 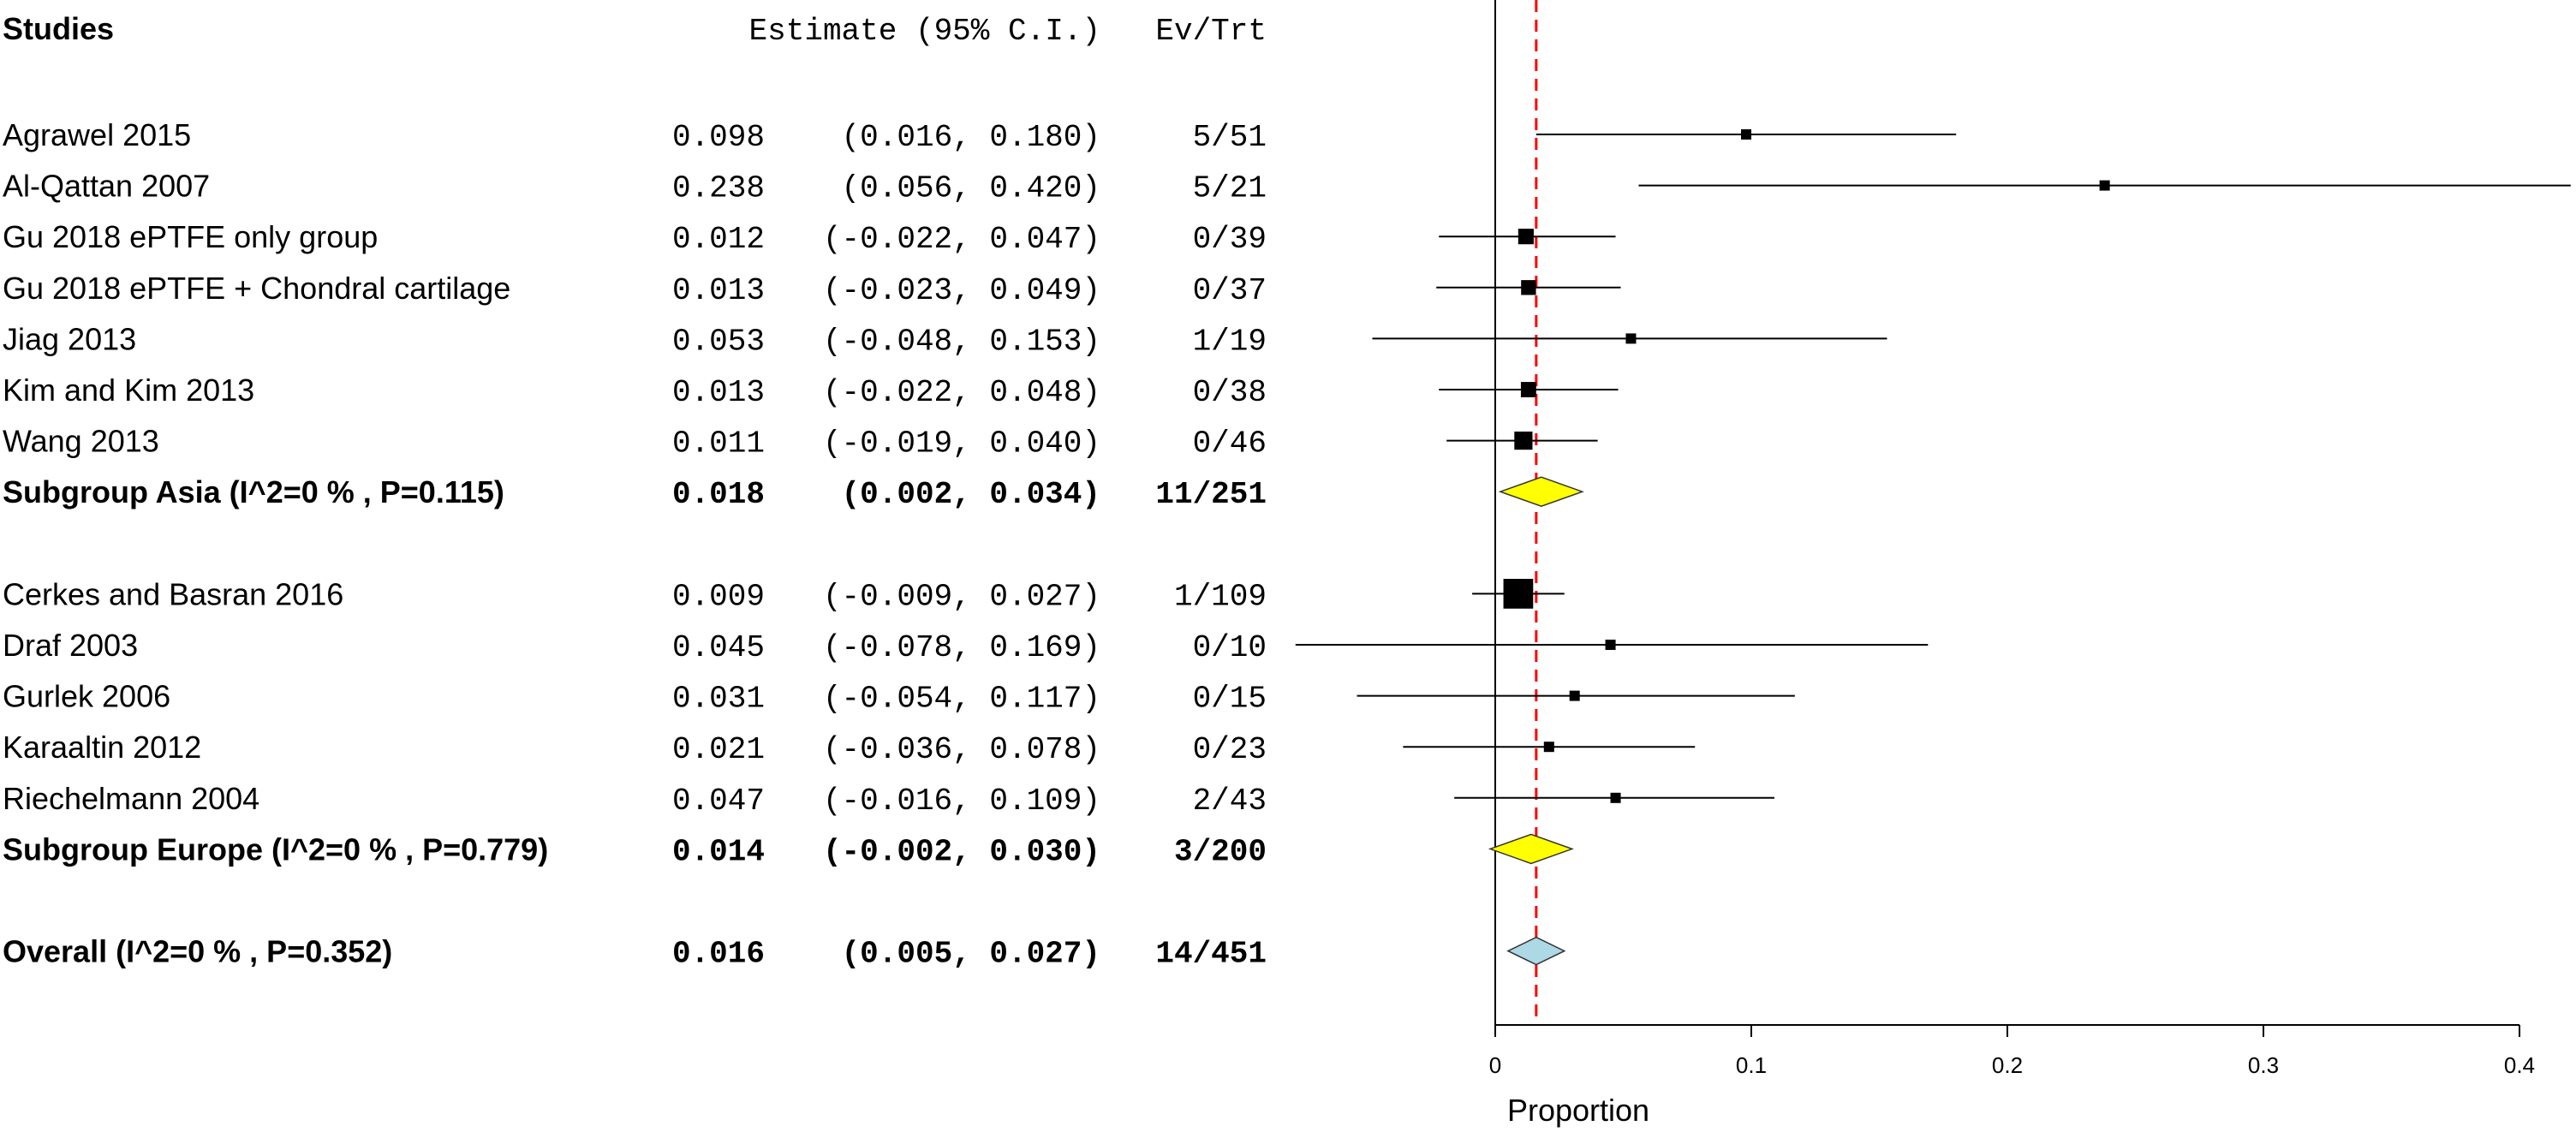 I want to click on overall-label: Overall (I^2=0 % , P=0.352), so click(x=197, y=952).